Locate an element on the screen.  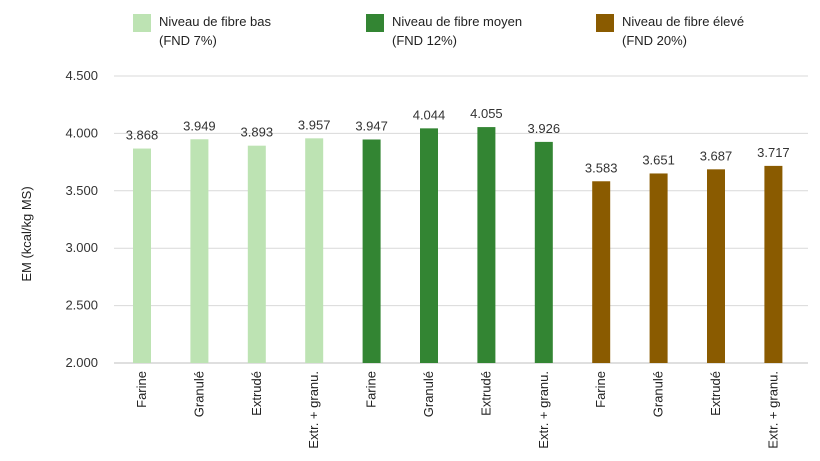
legend-label-high-line2: (FND 20%) is located at coordinates (655, 40).